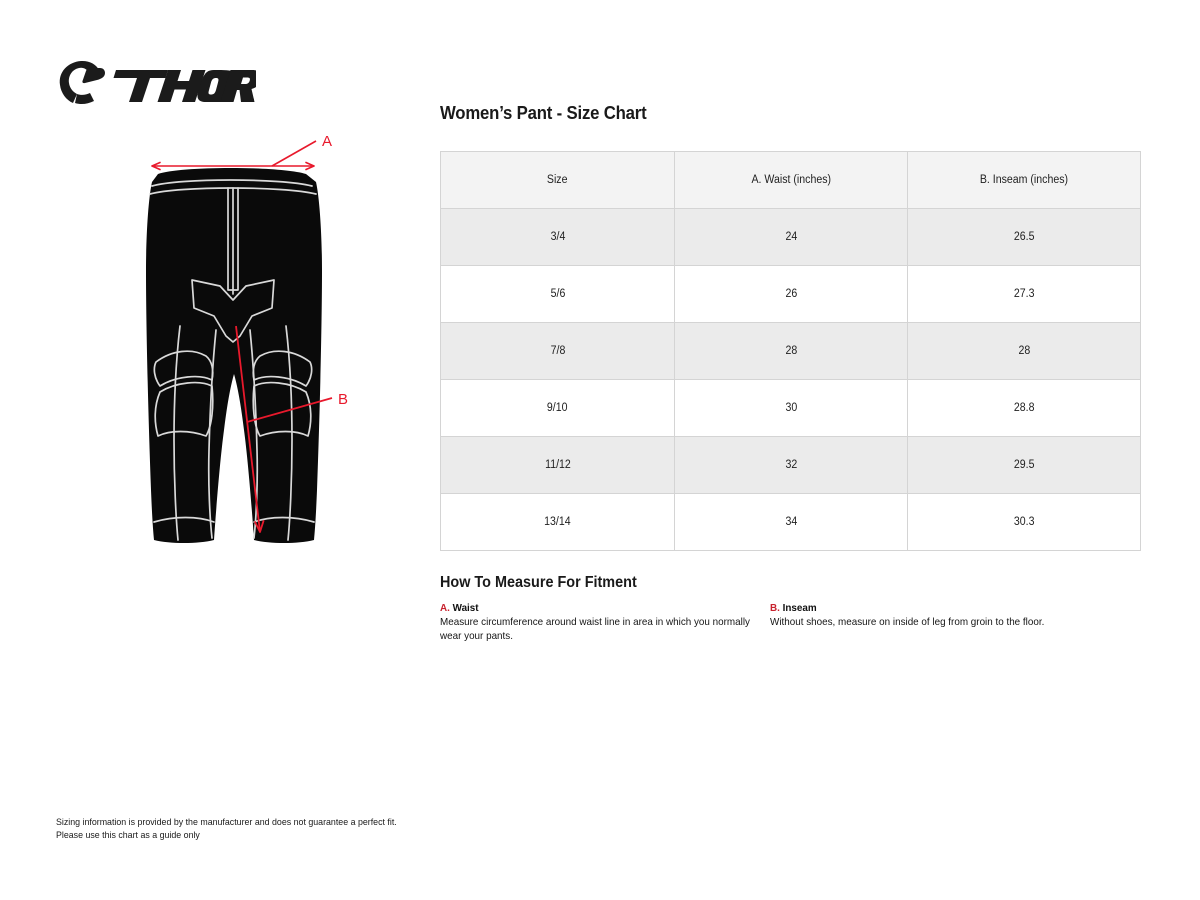 The height and width of the screenshot is (900, 1200). I want to click on pant-stitching-lines, so click(233, 360).